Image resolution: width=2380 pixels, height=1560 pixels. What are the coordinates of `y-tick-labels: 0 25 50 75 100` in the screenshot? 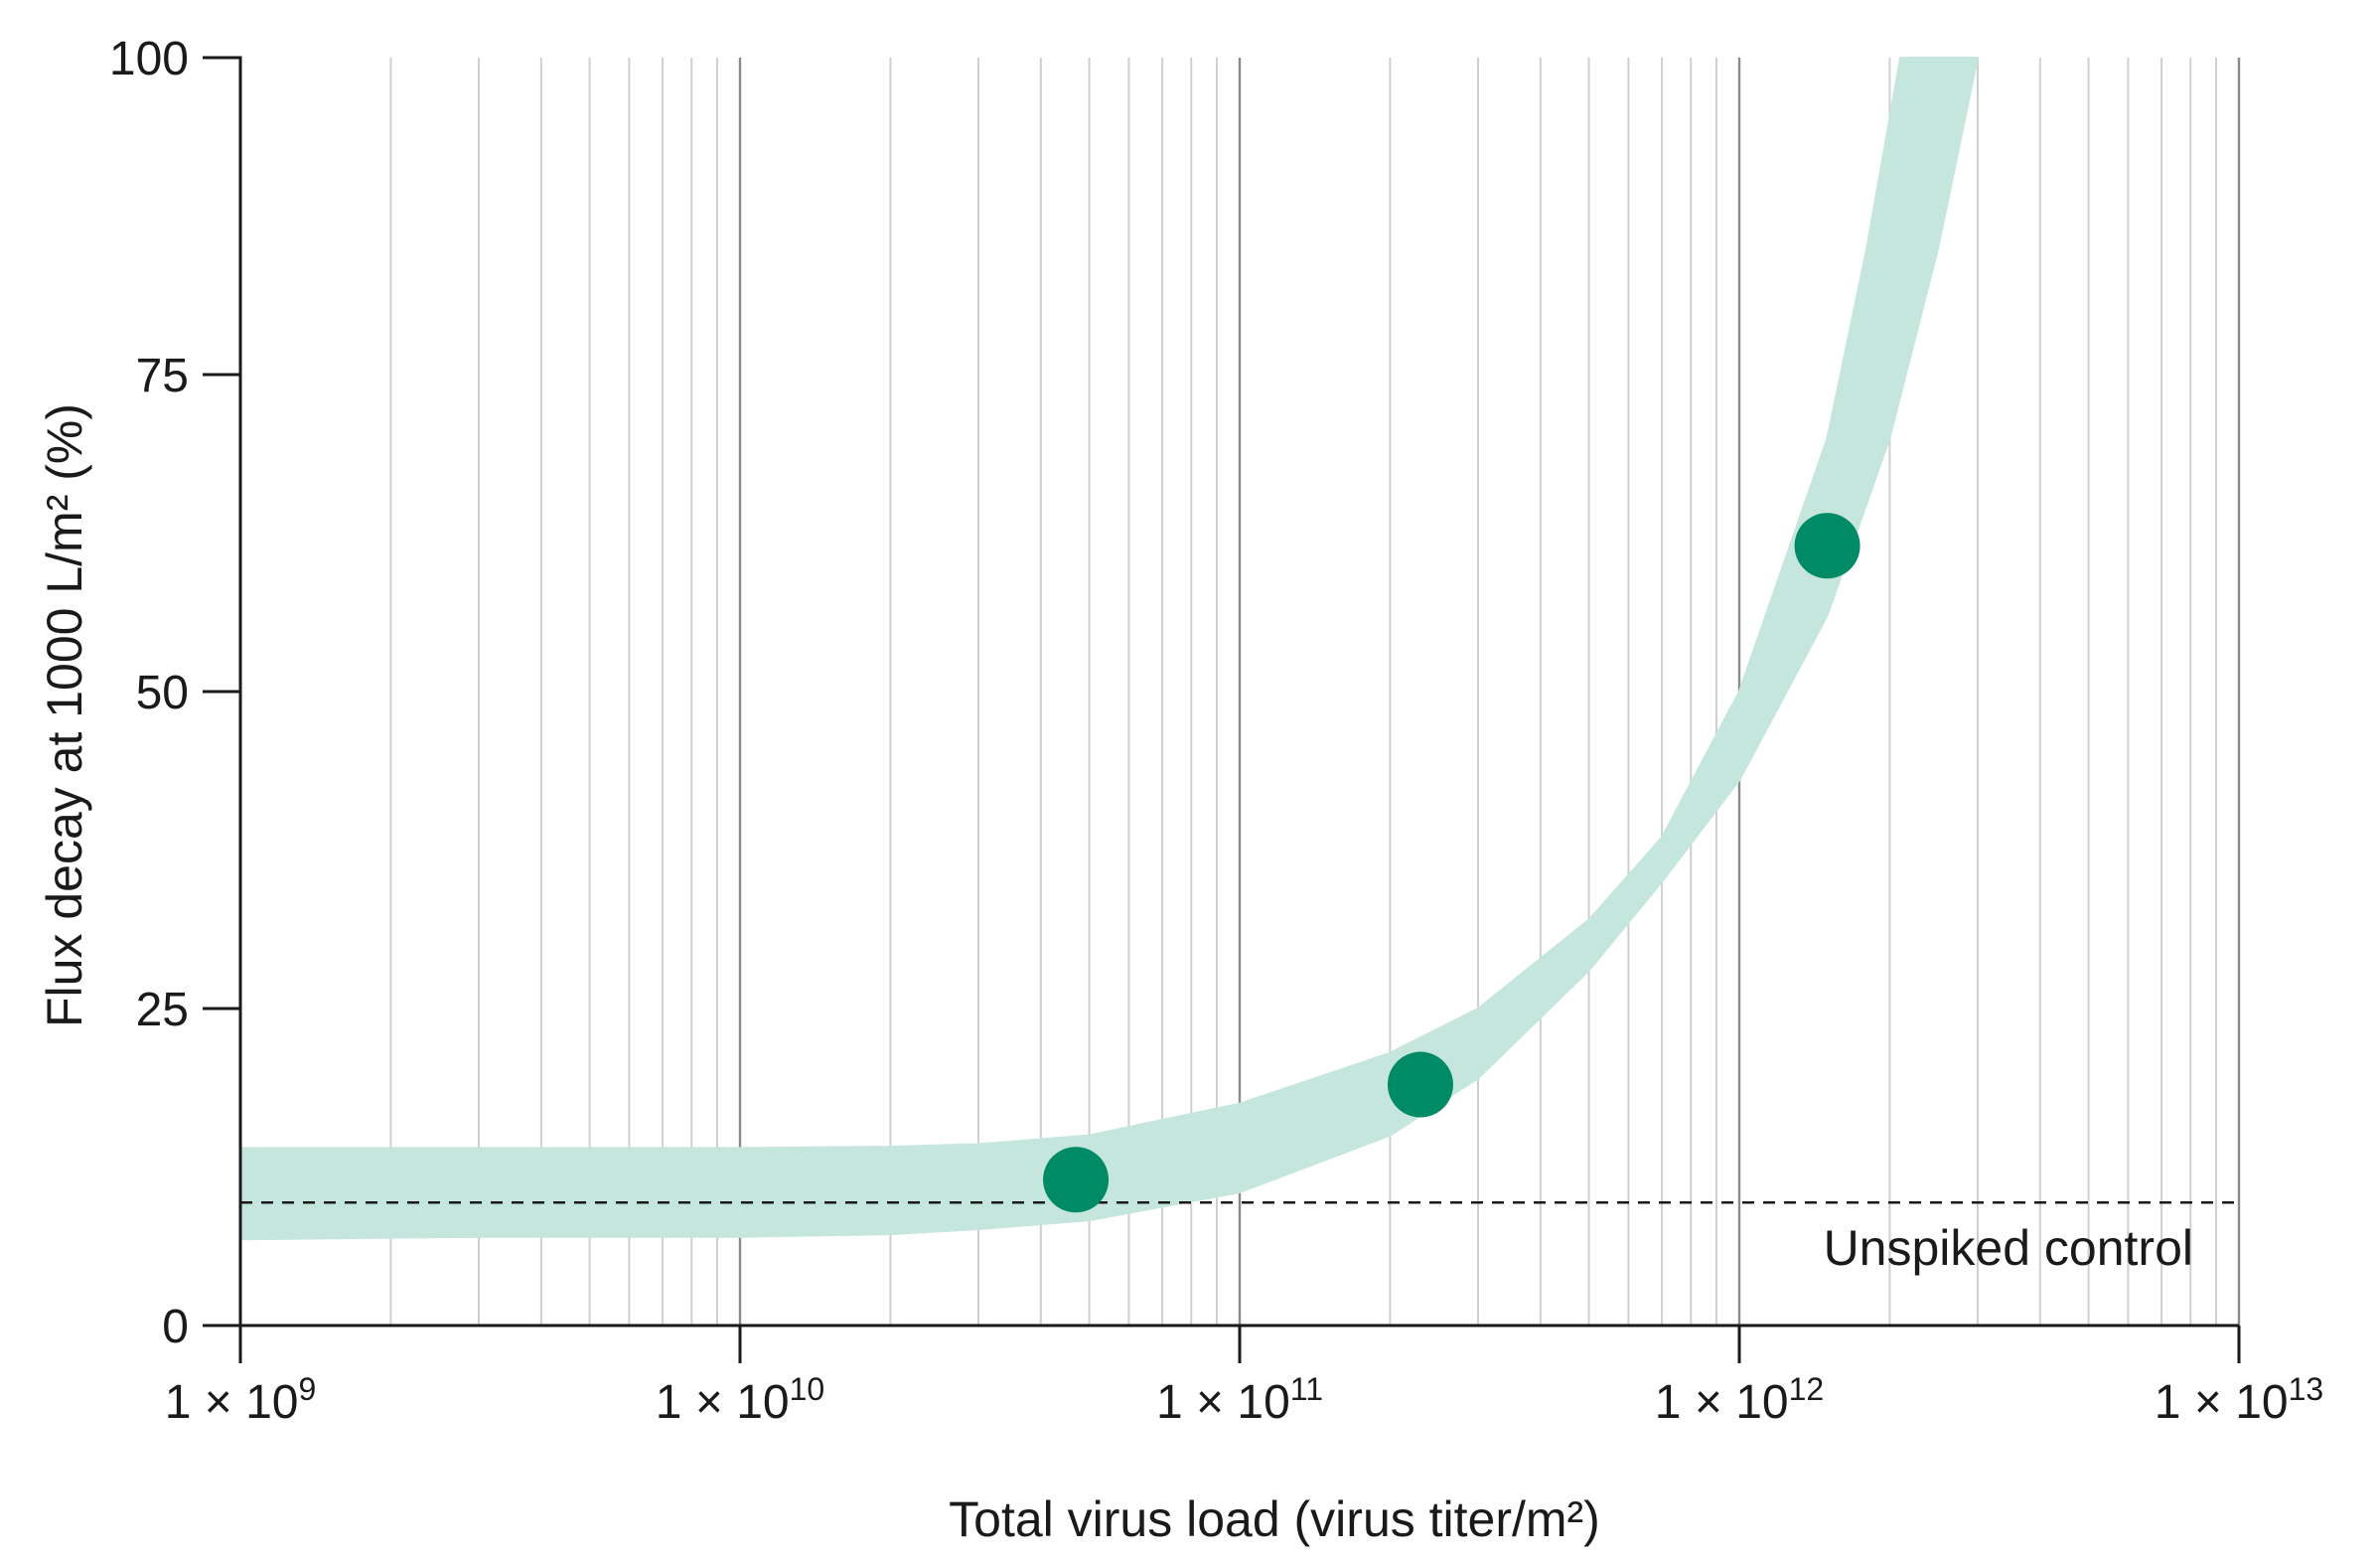 It's located at (149, 693).